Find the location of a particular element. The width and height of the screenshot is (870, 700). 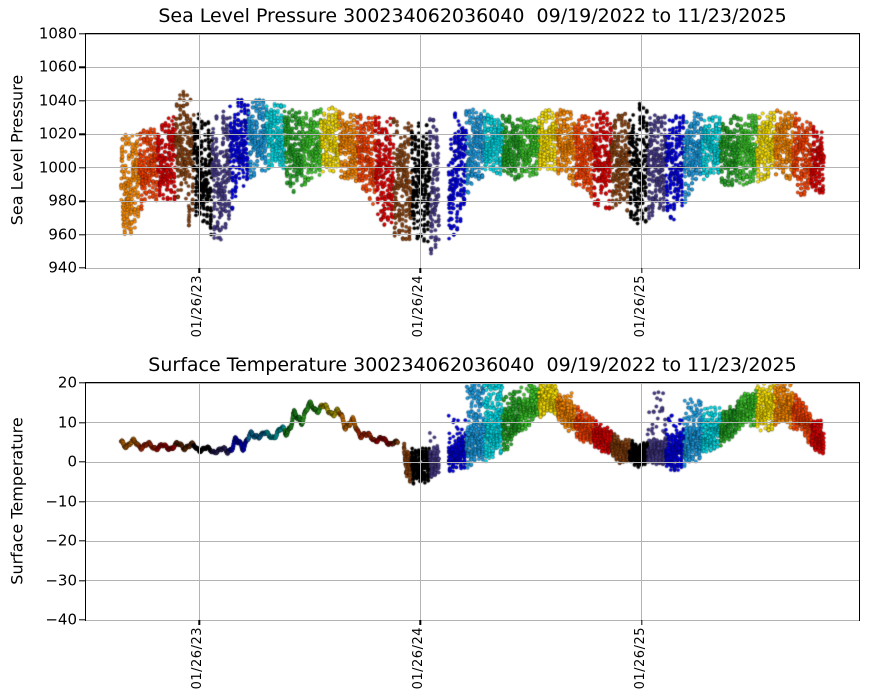

y-tick-label: −10 is located at coordinates (61, 501).